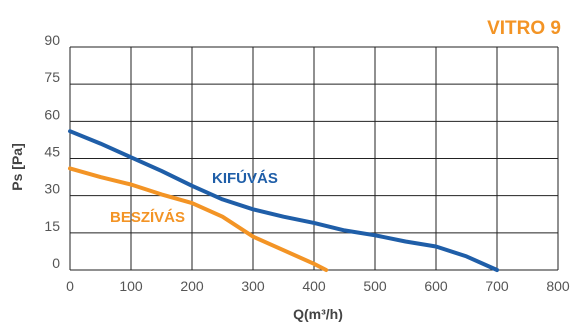 This screenshot has height=325, width=578. Describe the element at coordinates (56, 263) in the screenshot. I see `y-tick-label: 0` at that location.